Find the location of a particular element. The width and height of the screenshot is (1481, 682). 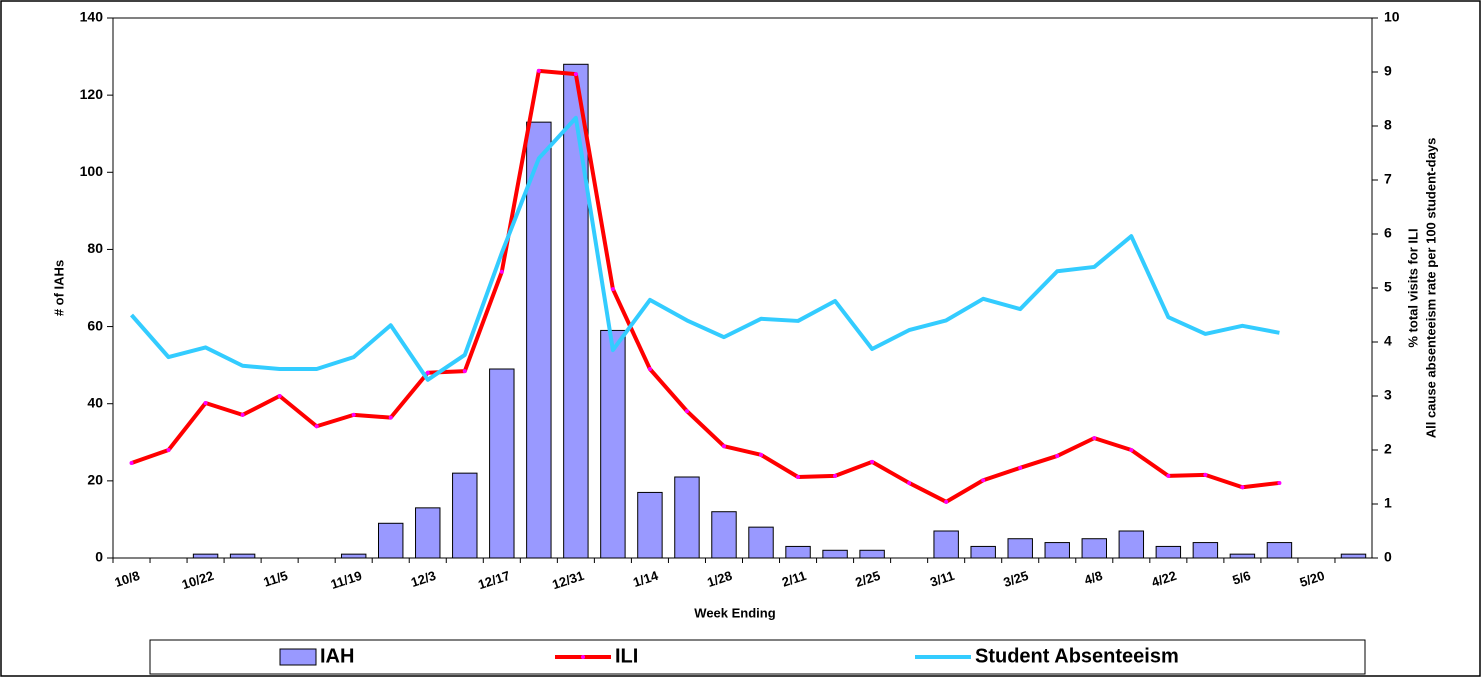

y2-tick-label: 0 is located at coordinates (1388, 557).